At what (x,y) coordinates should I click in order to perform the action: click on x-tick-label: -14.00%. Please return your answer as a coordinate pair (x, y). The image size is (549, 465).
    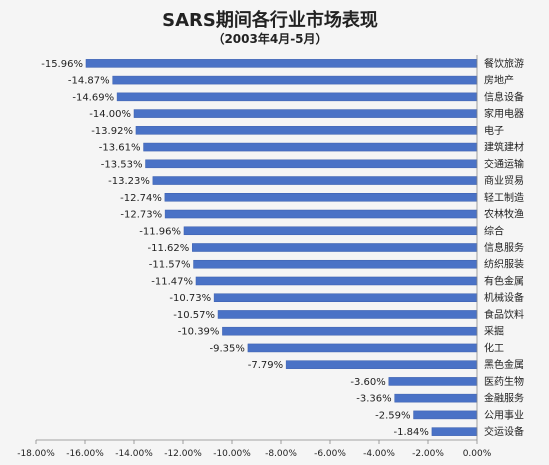
    Looking at the image, I should click on (134, 454).